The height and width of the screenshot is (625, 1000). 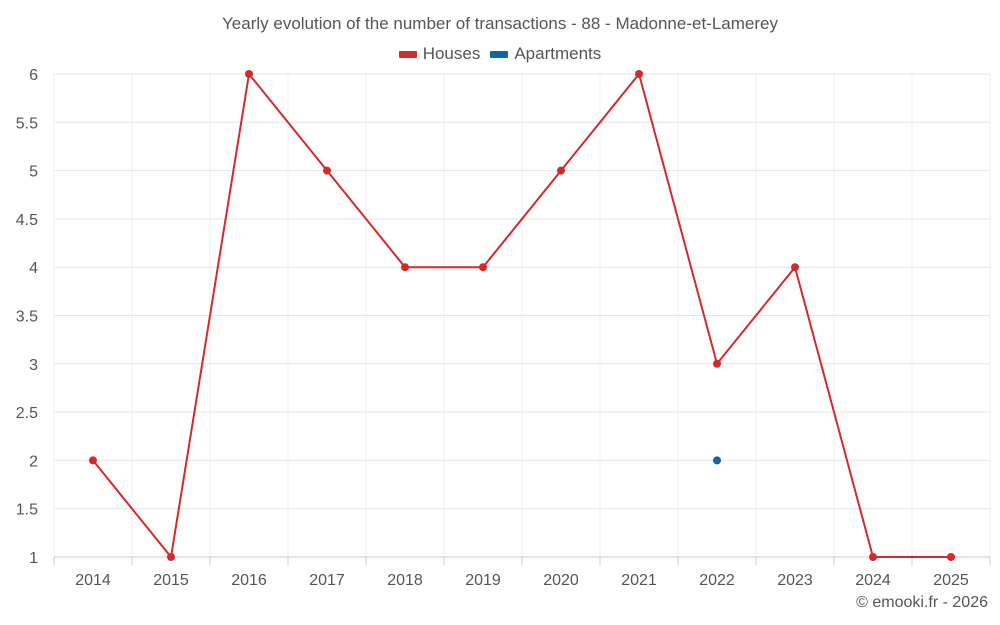 What do you see at coordinates (639, 580) in the screenshot?
I see `x-tick-label: 2021` at bounding box center [639, 580].